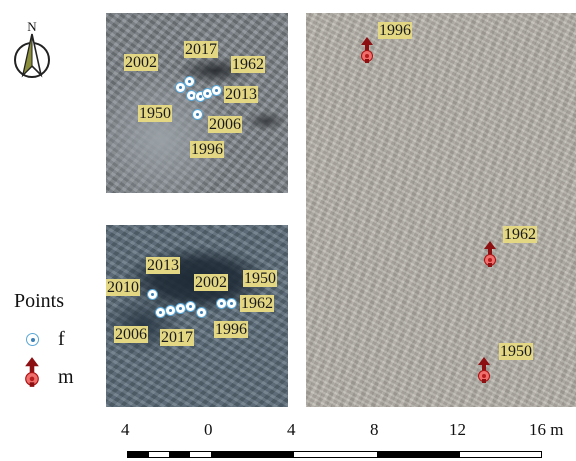 This screenshot has width=576, height=461. What do you see at coordinates (39, 301) in the screenshot?
I see `legend-title: Points` at bounding box center [39, 301].